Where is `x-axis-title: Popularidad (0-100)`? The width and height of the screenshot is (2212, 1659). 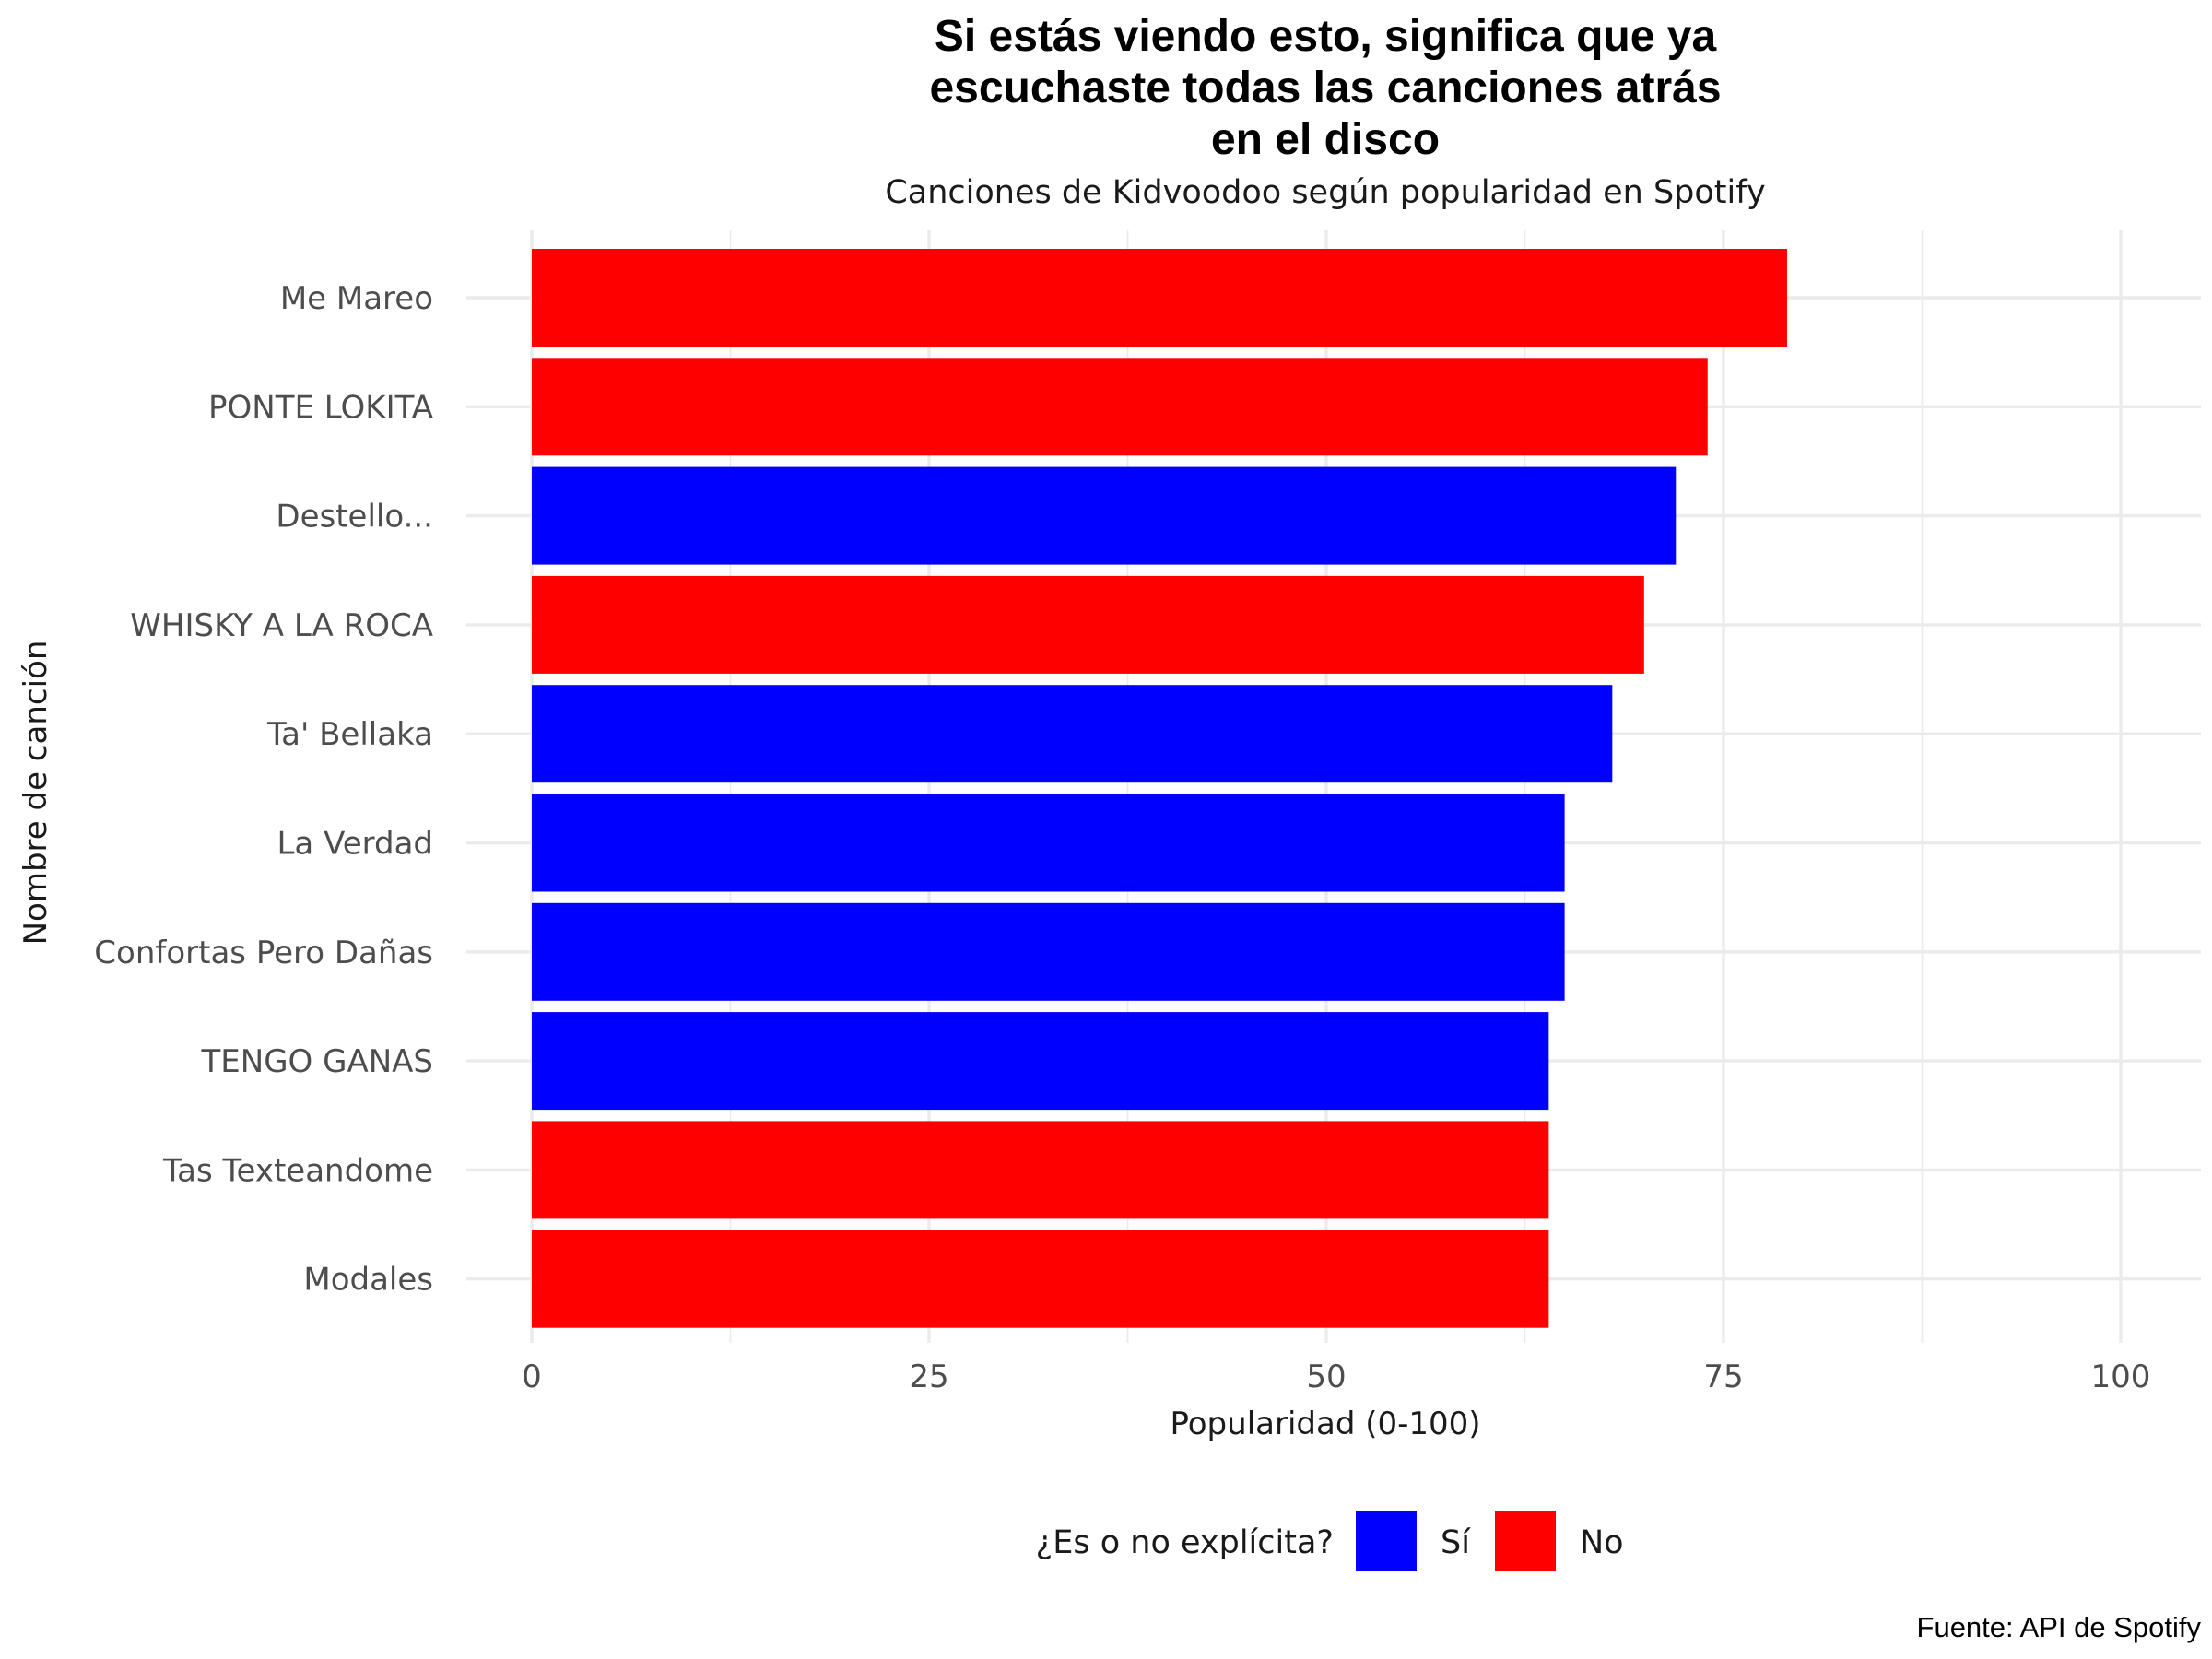 x-axis-title: Popularidad (0-100) is located at coordinates (1325, 1424).